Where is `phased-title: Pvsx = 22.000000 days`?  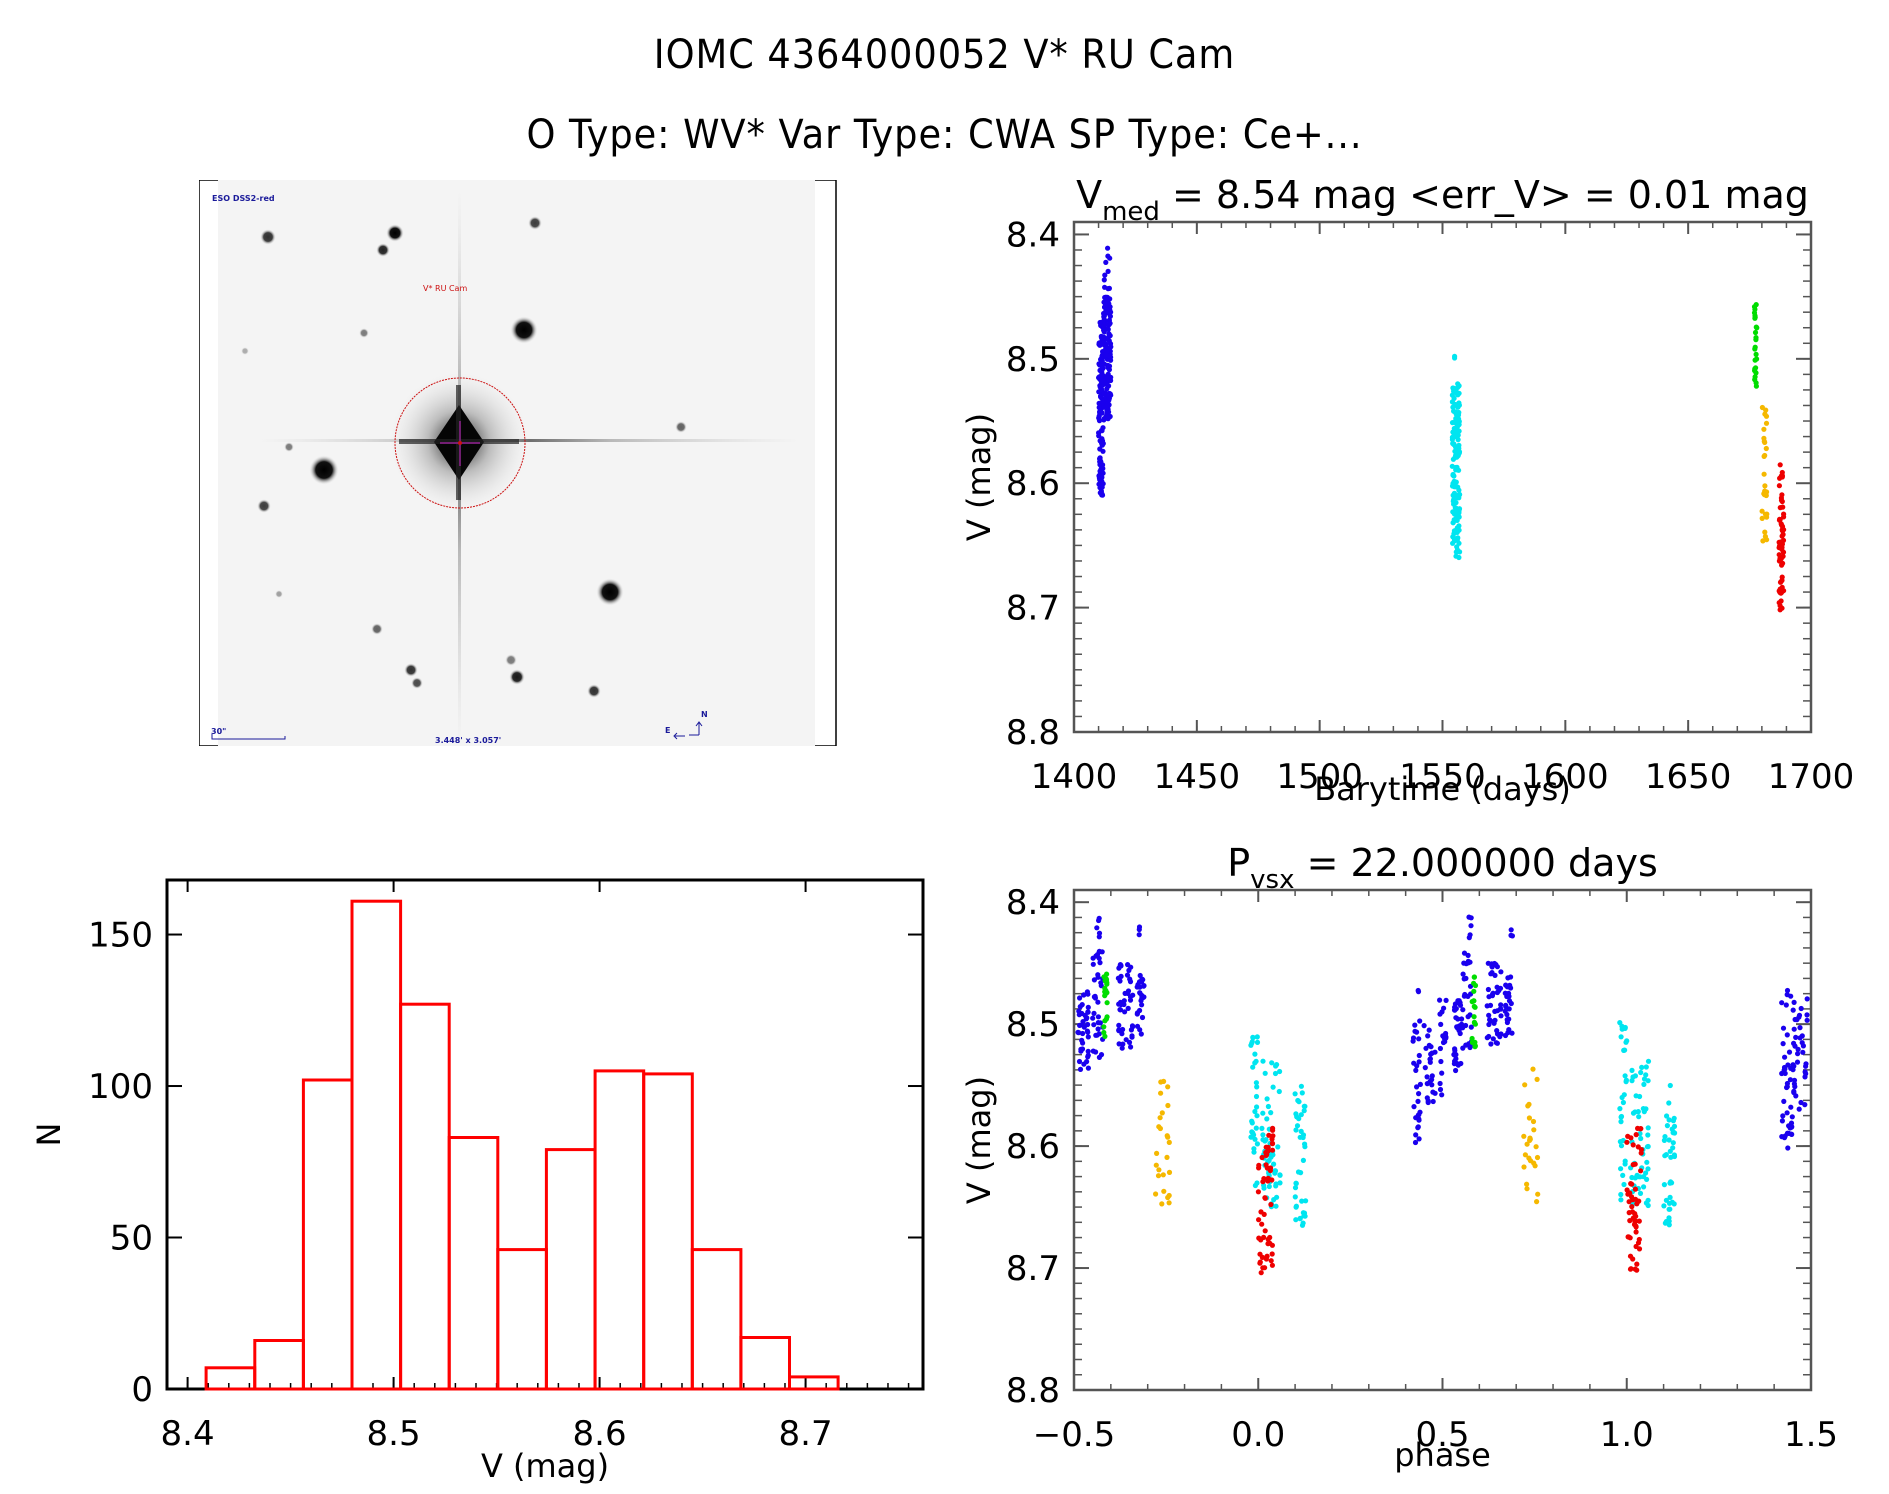
phased-title: Pvsx = 22.000000 days is located at coordinates (1442, 868).